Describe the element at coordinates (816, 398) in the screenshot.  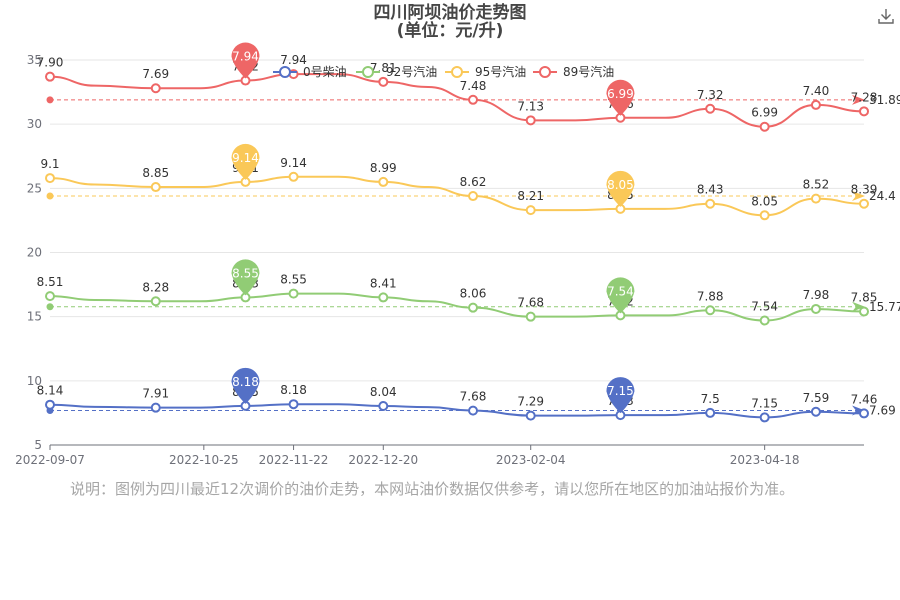
I see `price-label: 7.59` at that location.